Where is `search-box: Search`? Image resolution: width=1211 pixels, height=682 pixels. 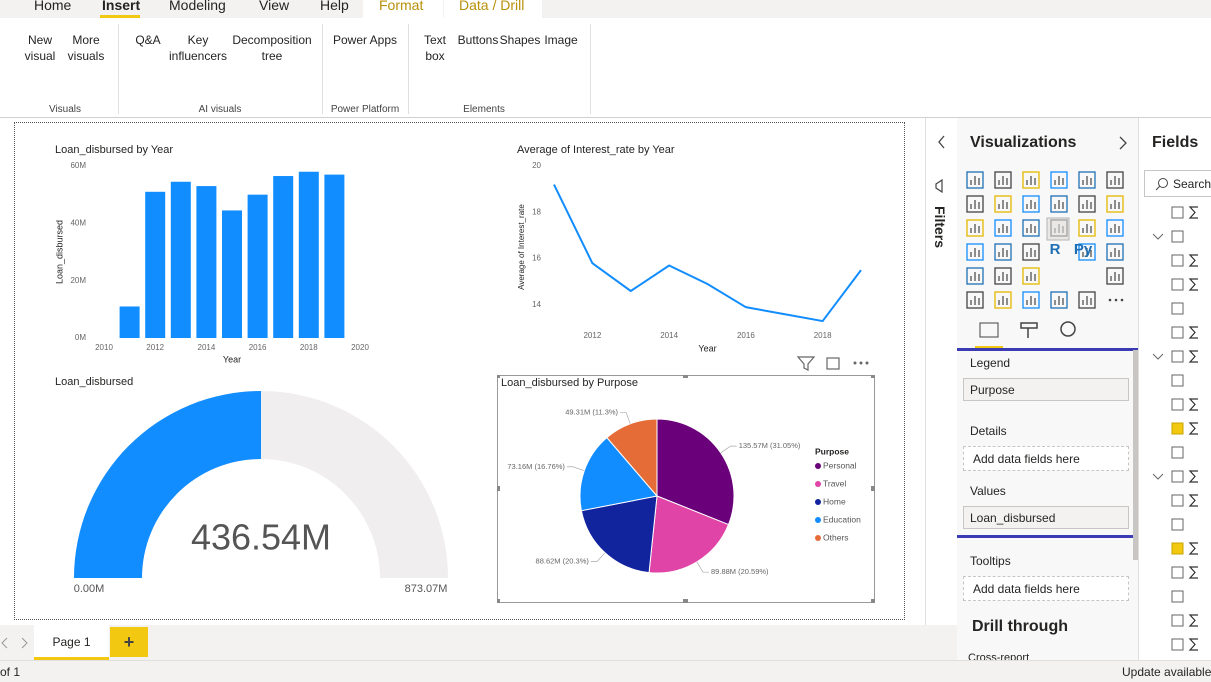 search-box: Search is located at coordinates (1177, 183).